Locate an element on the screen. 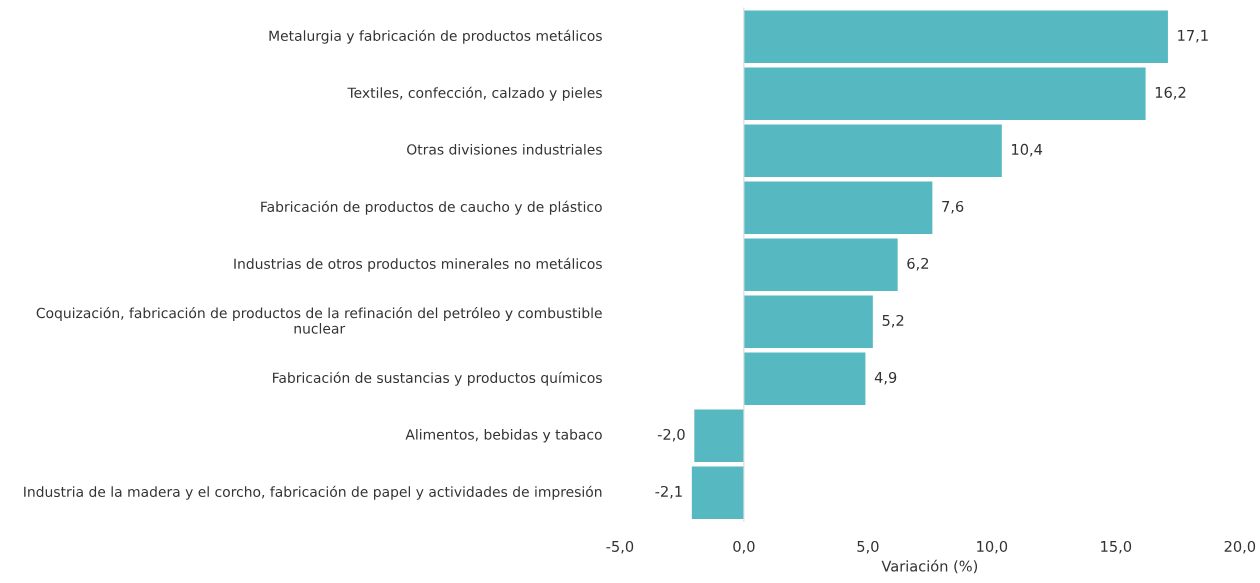 The image size is (1260, 583). y-tick-label: Industrias de otros productos minerales no metálicos is located at coordinates (418, 264).